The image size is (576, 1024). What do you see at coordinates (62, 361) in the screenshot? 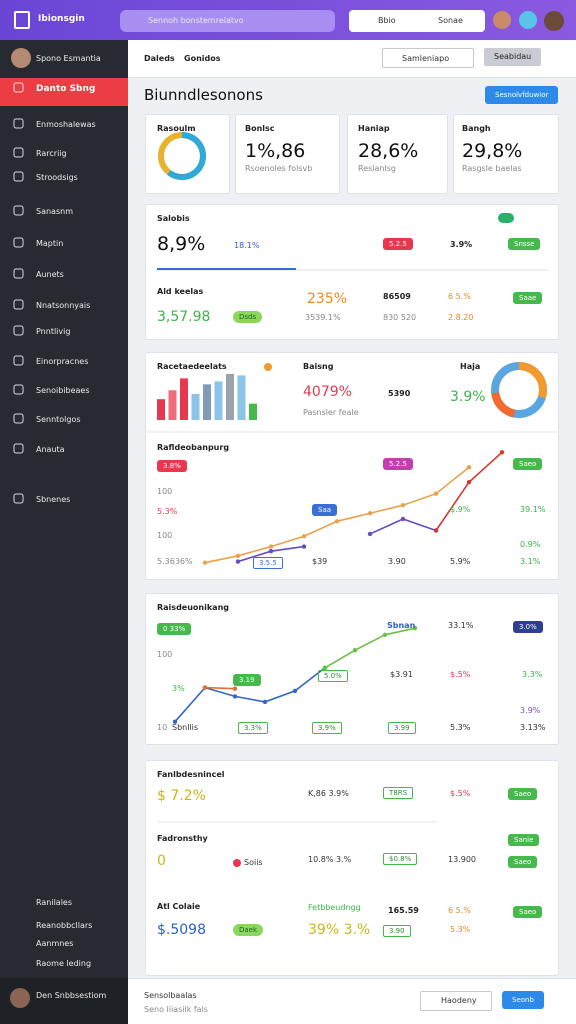
I see `nav-item: Einorpracnes` at bounding box center [62, 361].